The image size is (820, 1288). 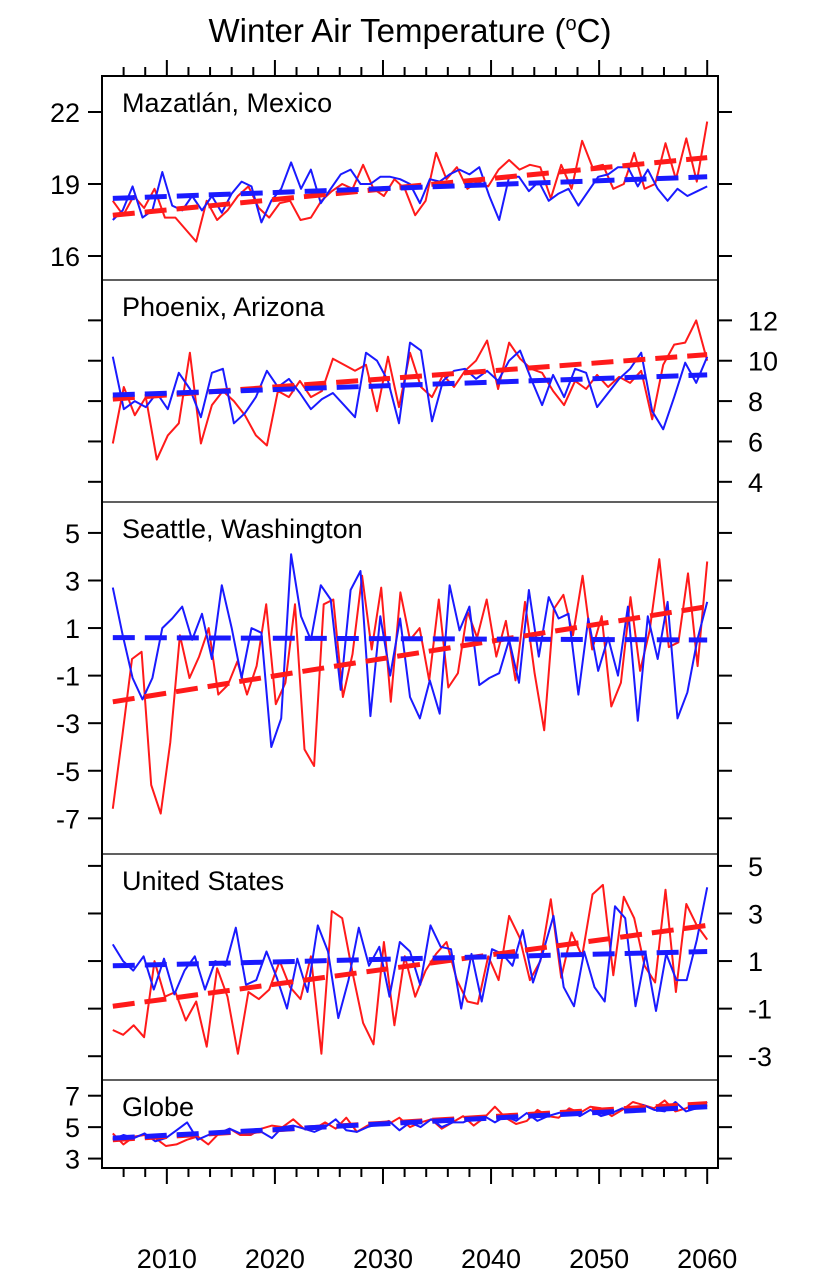 What do you see at coordinates (72, 629) in the screenshot?
I see `panel-3-y-tick-label: 1` at bounding box center [72, 629].